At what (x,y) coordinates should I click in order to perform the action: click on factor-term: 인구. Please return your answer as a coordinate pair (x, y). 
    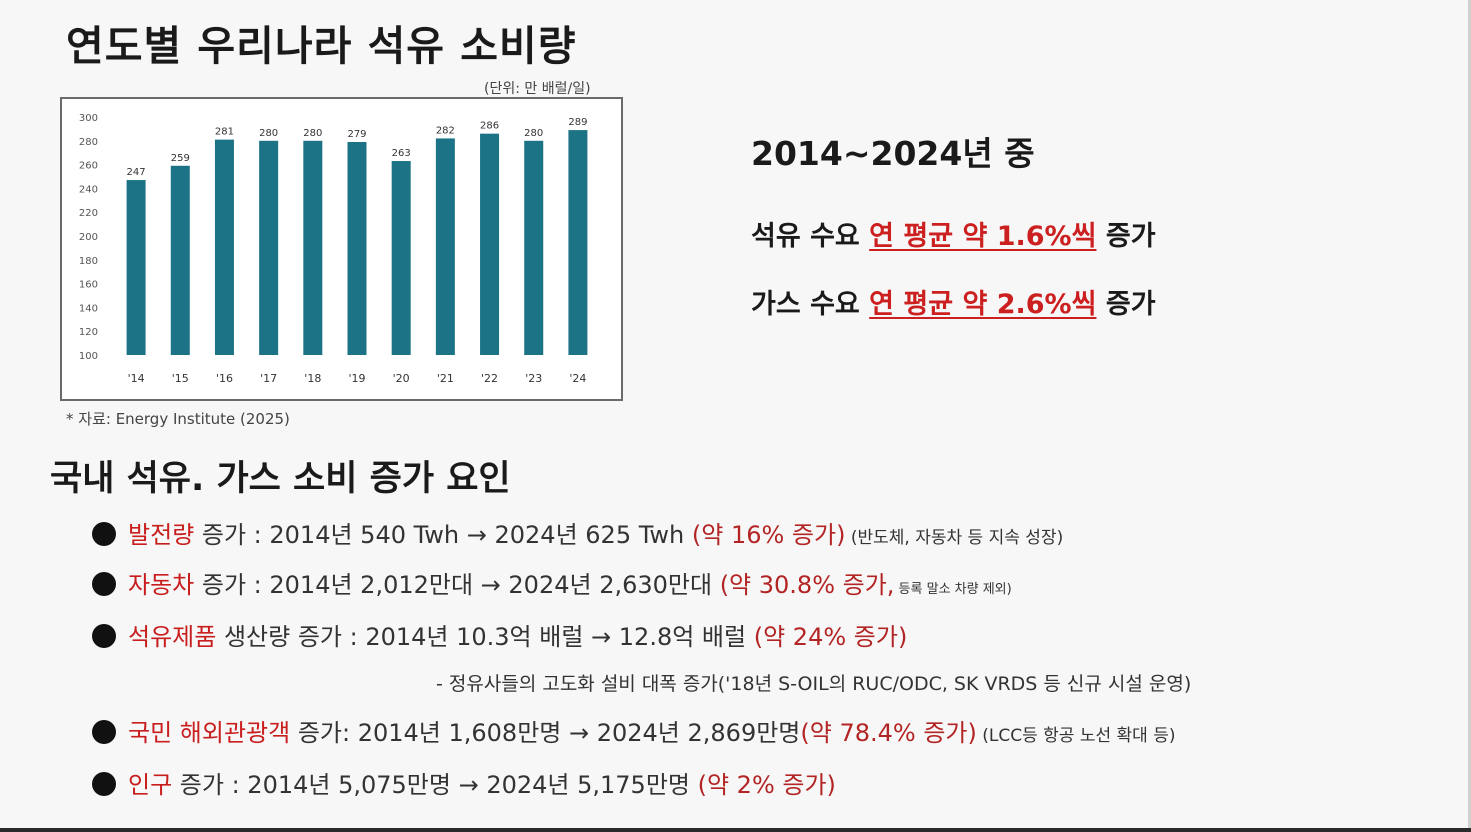
    Looking at the image, I should click on (150, 785).